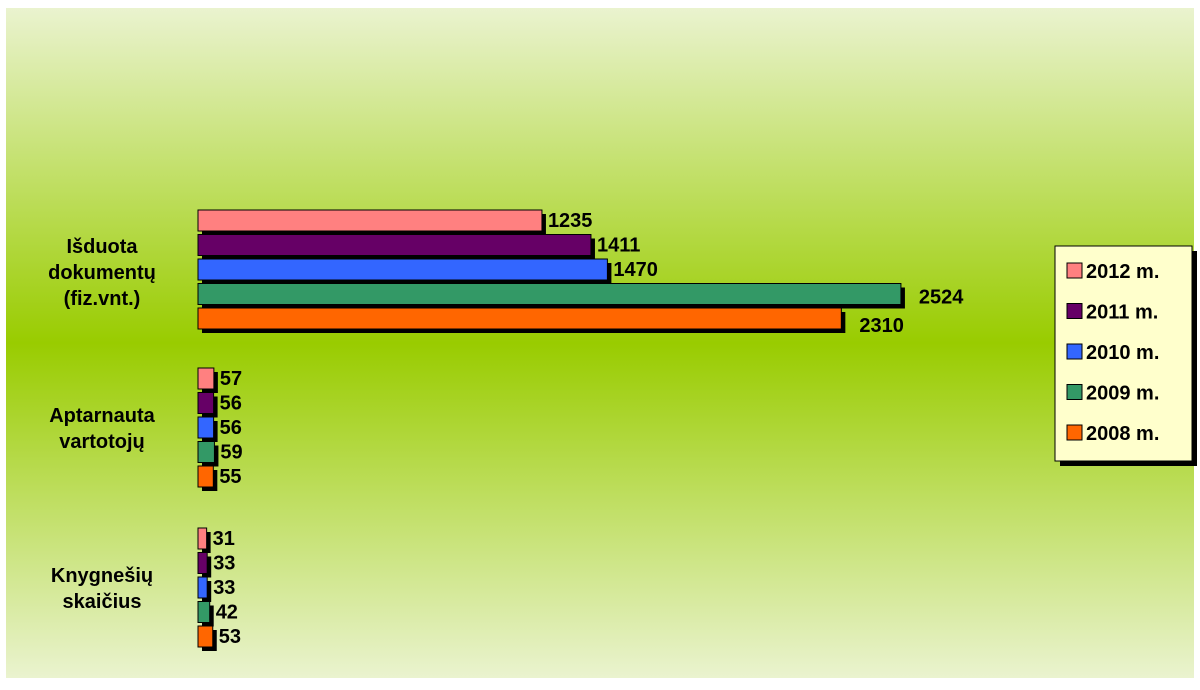 This screenshot has height=690, width=1200. I want to click on category-label: (fiz.vnt.), so click(102, 299).